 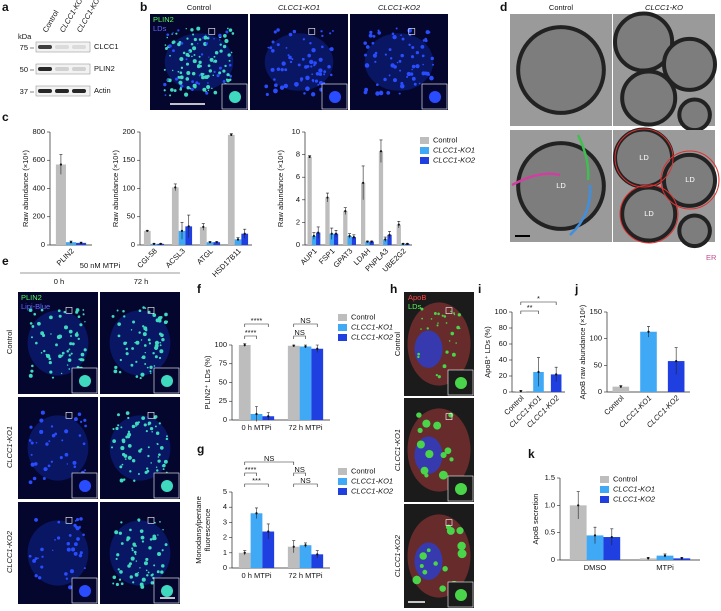 What do you see at coordinates (24, 91) in the screenshot?
I see `blot-marker: 37` at bounding box center [24, 91].